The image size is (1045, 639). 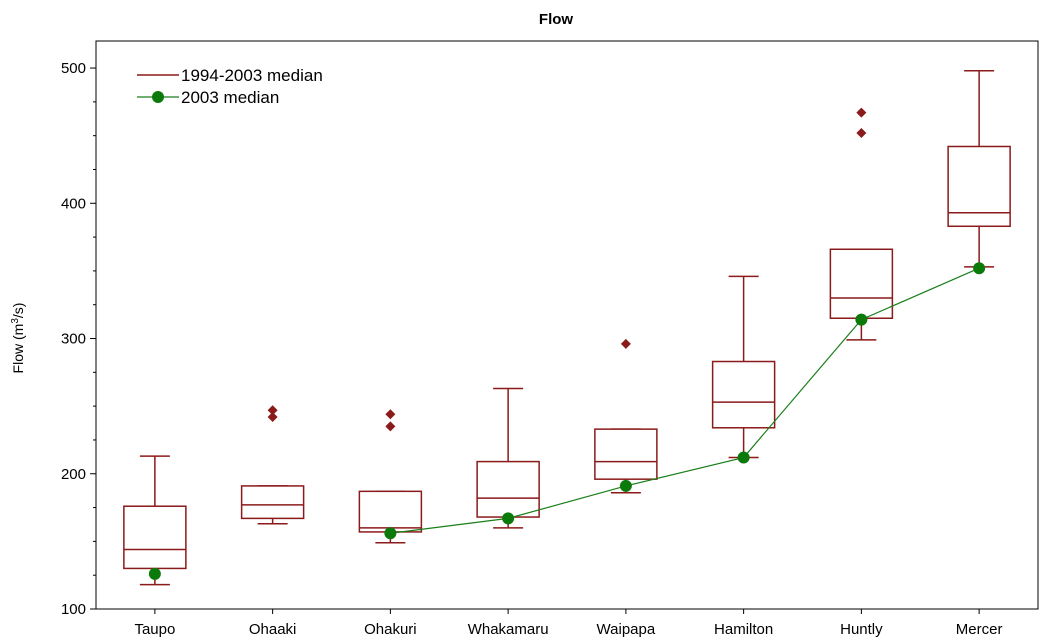 I want to click on legend-swatch-marker, so click(x=158, y=97).